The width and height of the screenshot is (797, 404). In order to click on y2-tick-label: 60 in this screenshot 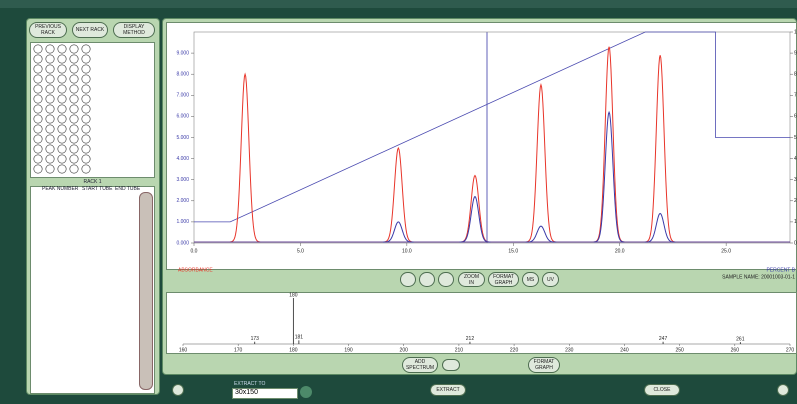, I will do `click(795, 117)`.